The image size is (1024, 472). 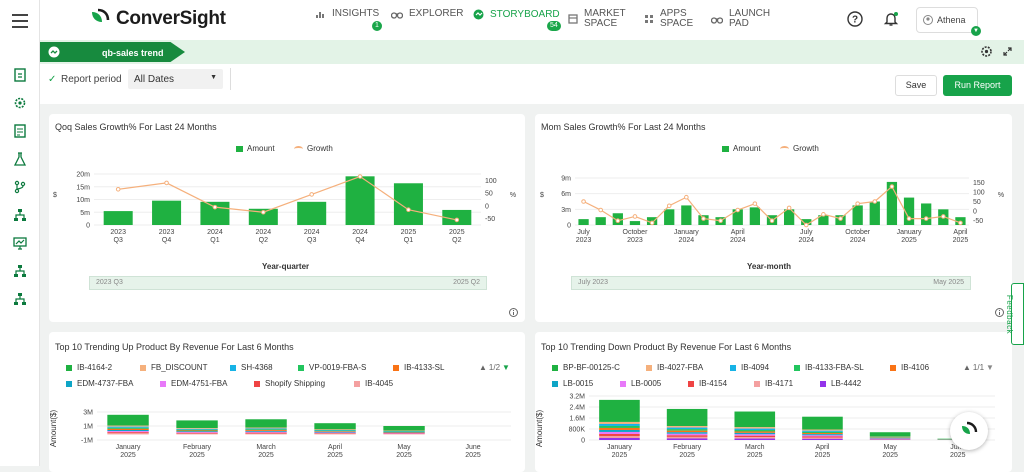 I want to click on run-report-button: Run Report, so click(x=977, y=85).